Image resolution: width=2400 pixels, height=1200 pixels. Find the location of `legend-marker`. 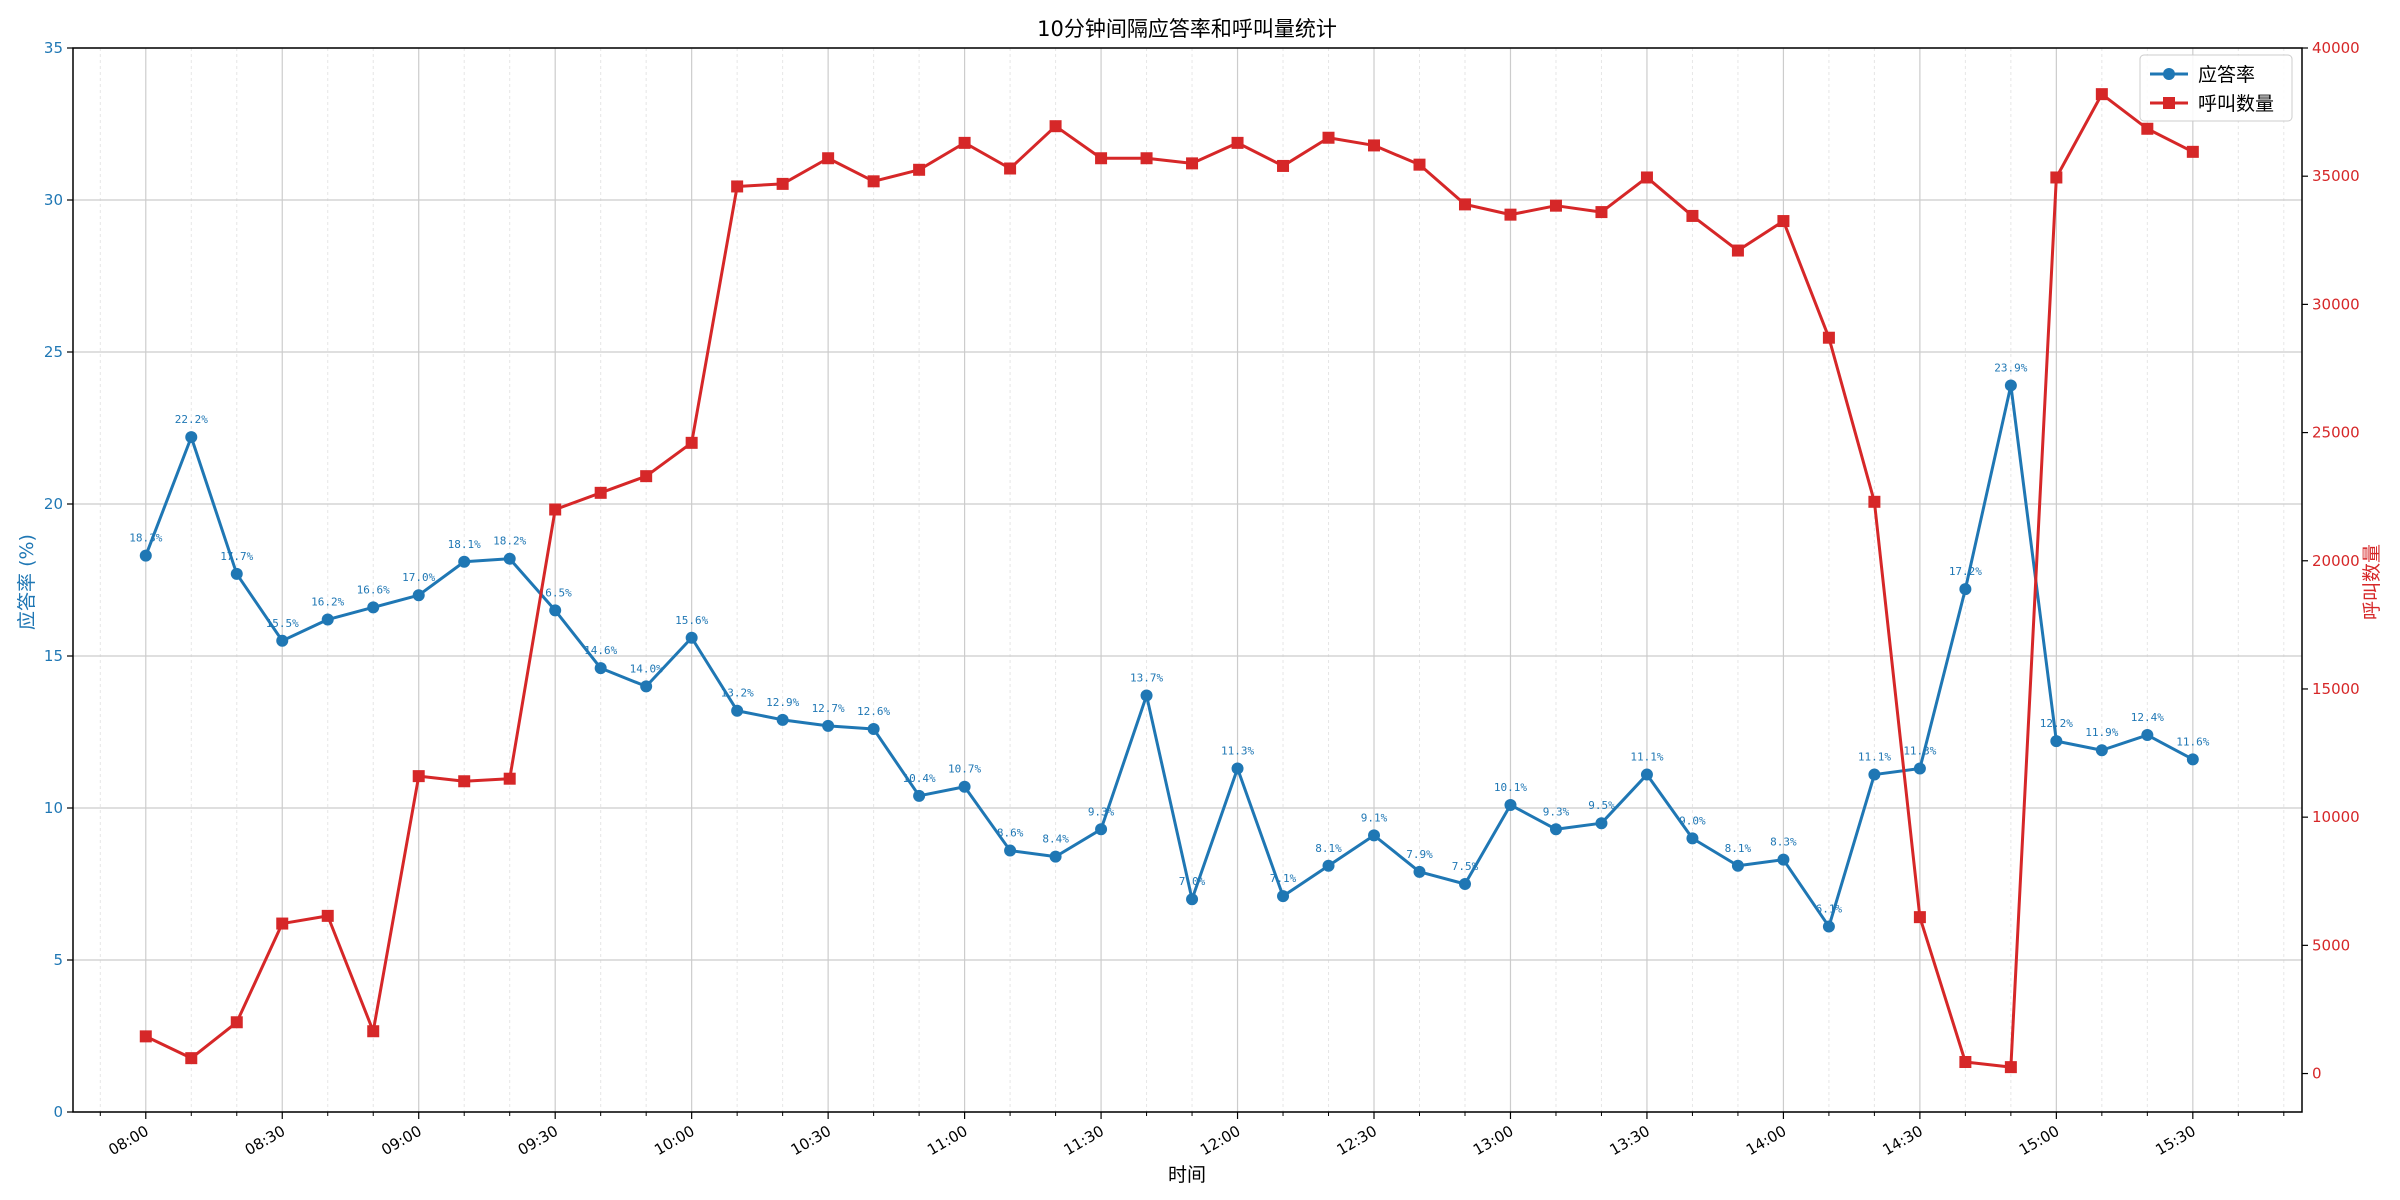

legend-marker is located at coordinates (2169, 103).